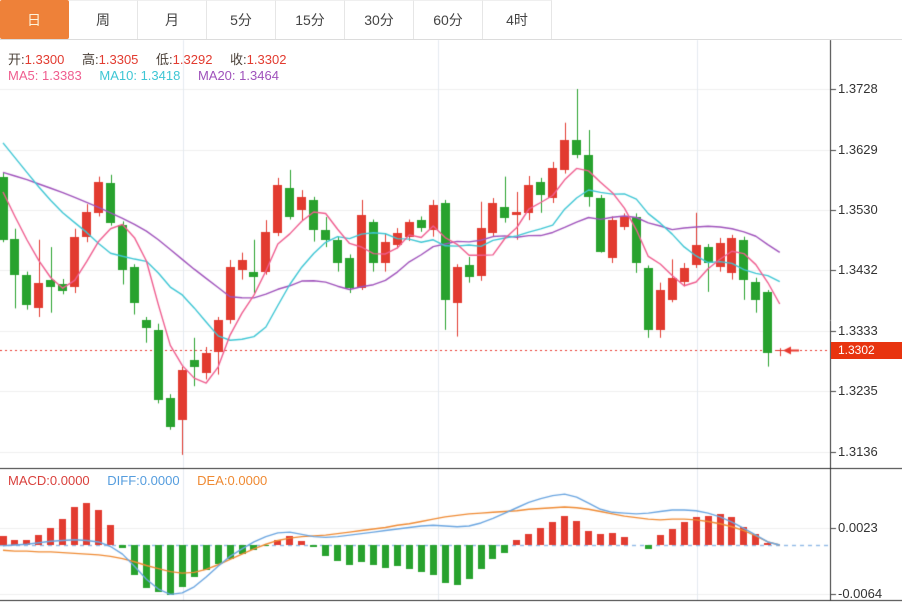 The height and width of the screenshot is (603, 902). What do you see at coordinates (858, 331) in the screenshot?
I see `price-axis-label: 1.3333` at bounding box center [858, 331].